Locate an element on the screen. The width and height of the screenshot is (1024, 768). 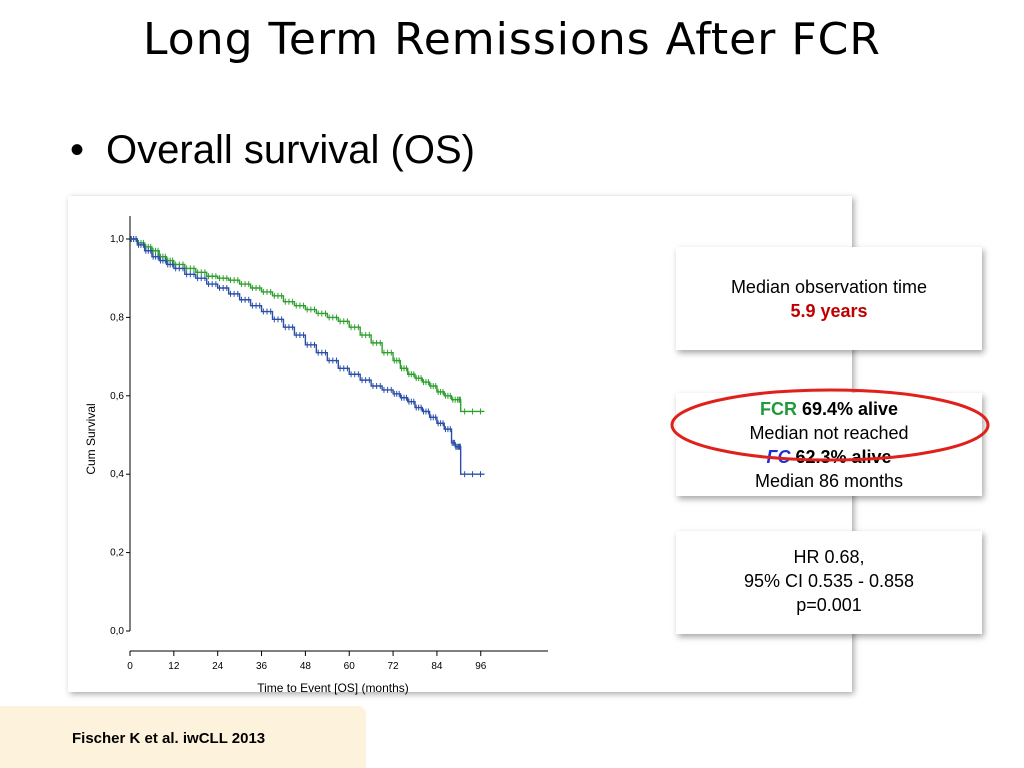
fc-label: FC is located at coordinates (778, 457).